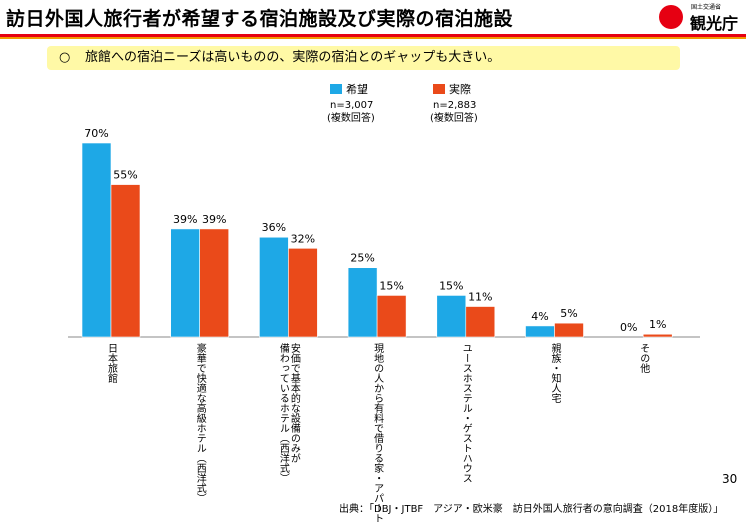 Image resolution: width=746 pixels, height=523 pixels. What do you see at coordinates (303, 238) in the screenshot?
I see `data-label-actual-2: 32%` at bounding box center [303, 238].